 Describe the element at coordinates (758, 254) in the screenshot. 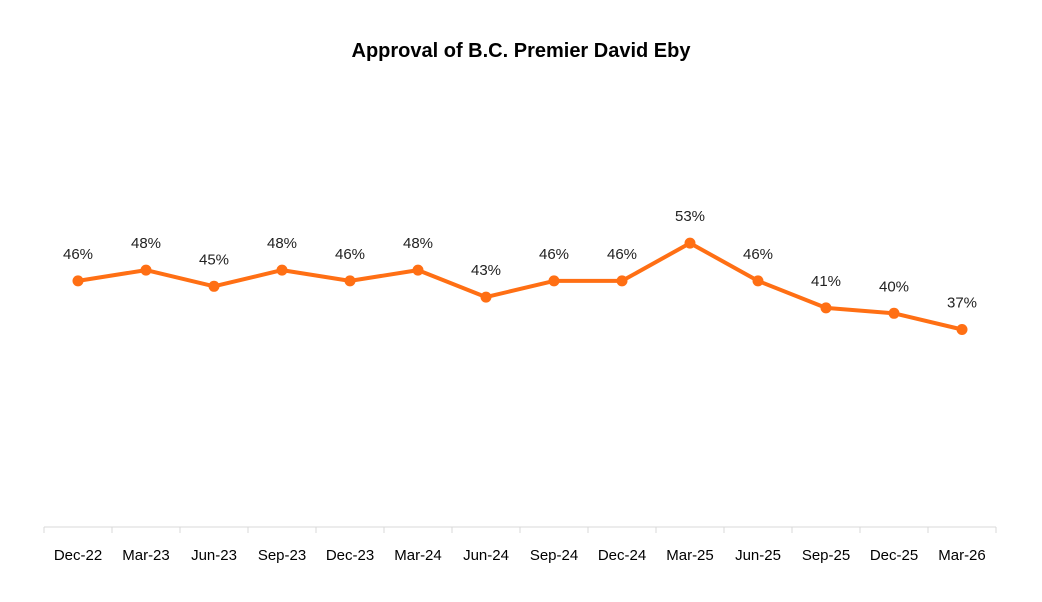

I see `data-label-jun-25: 46%` at that location.